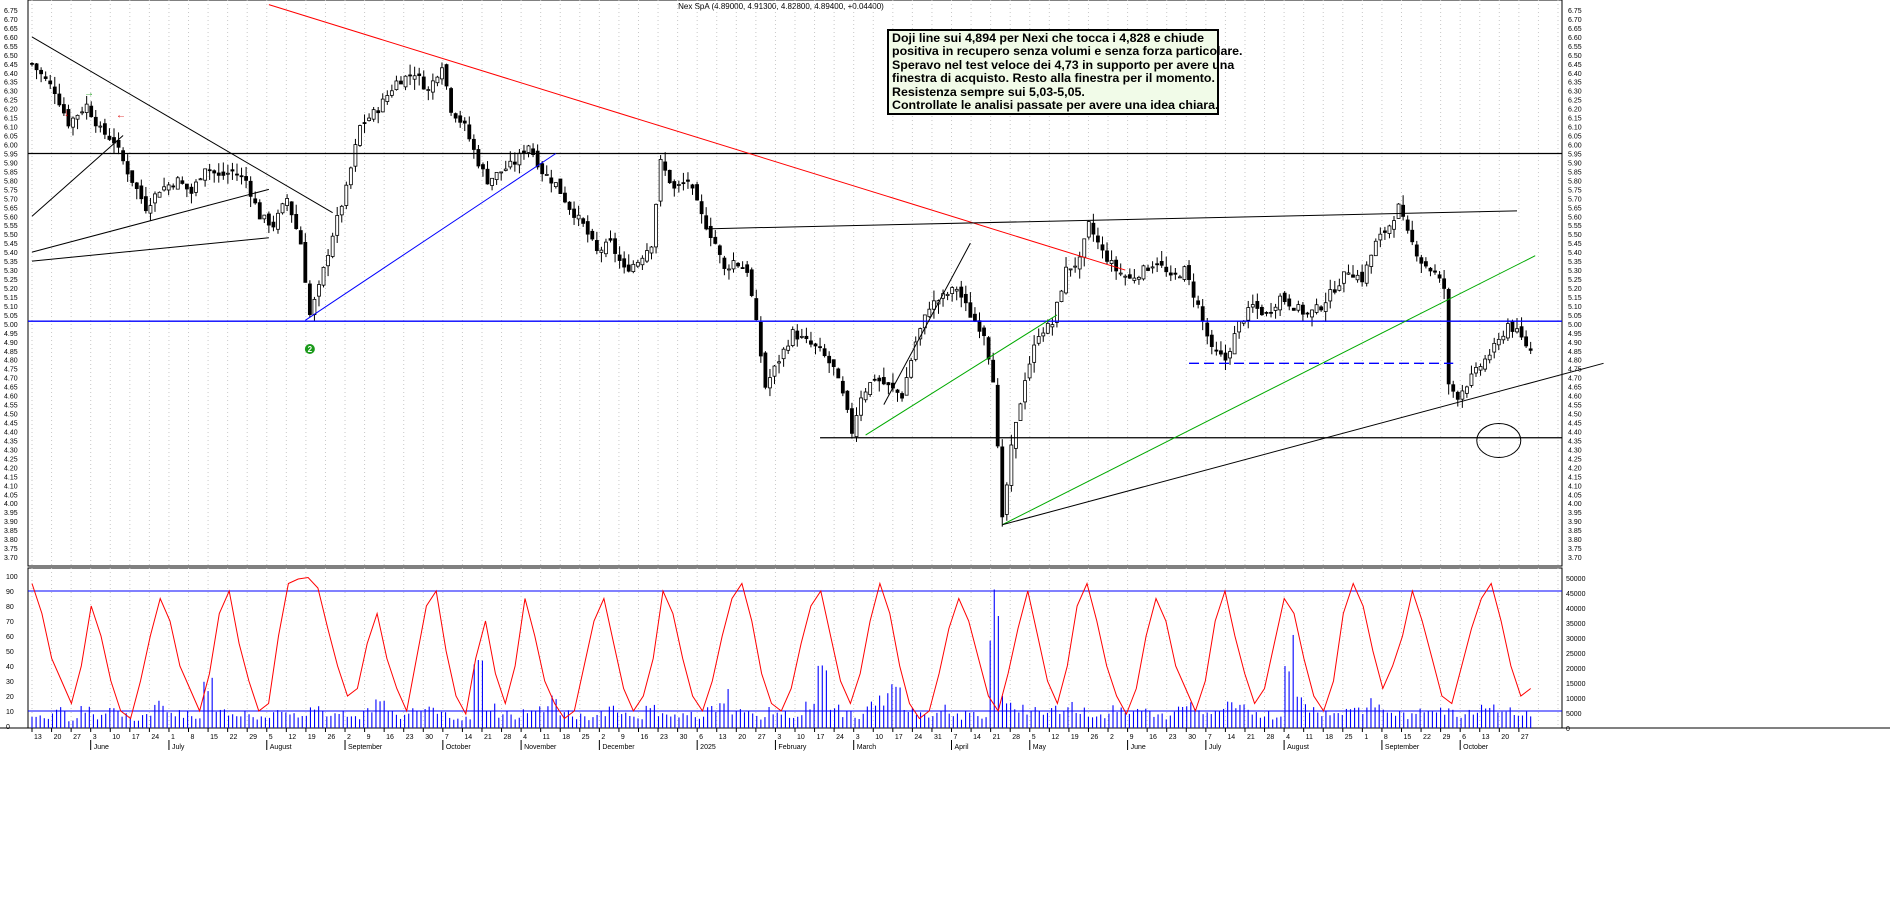 The height and width of the screenshot is (902, 1890). Describe the element at coordinates (11, 325) in the screenshot. I see `price-tick-left: 5.00` at that location.